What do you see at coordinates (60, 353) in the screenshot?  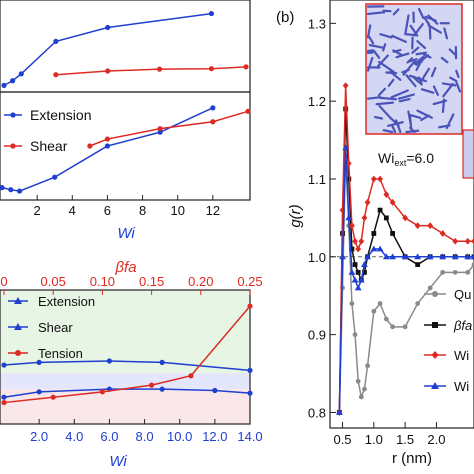 I see `bottom-left-legend-label: Tension` at bounding box center [60, 353].